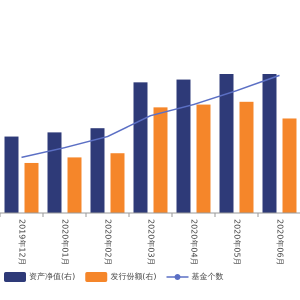 The height and width of the screenshot is (300, 300). I want to click on x-tick-label: 2020年02月, so click(107, 242).